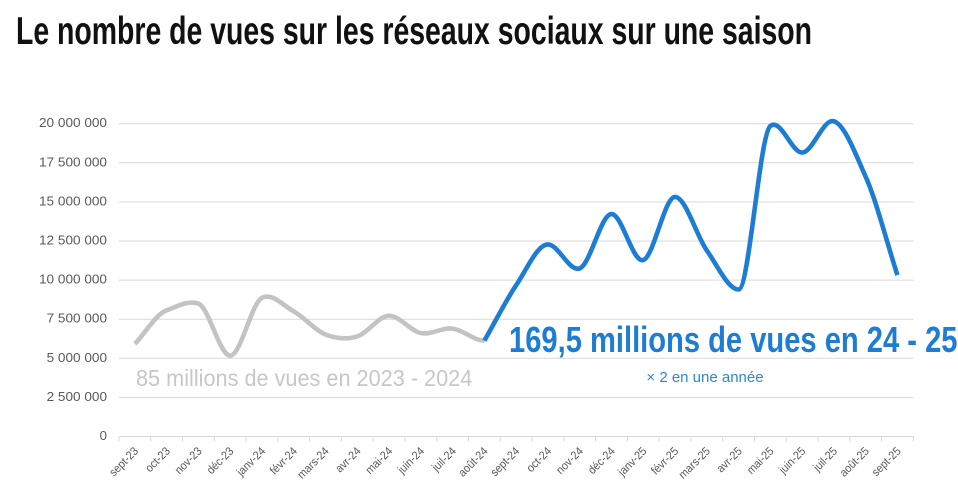  Describe the element at coordinates (77, 357) in the screenshot. I see `svg-text: 5 000 000` at that location.